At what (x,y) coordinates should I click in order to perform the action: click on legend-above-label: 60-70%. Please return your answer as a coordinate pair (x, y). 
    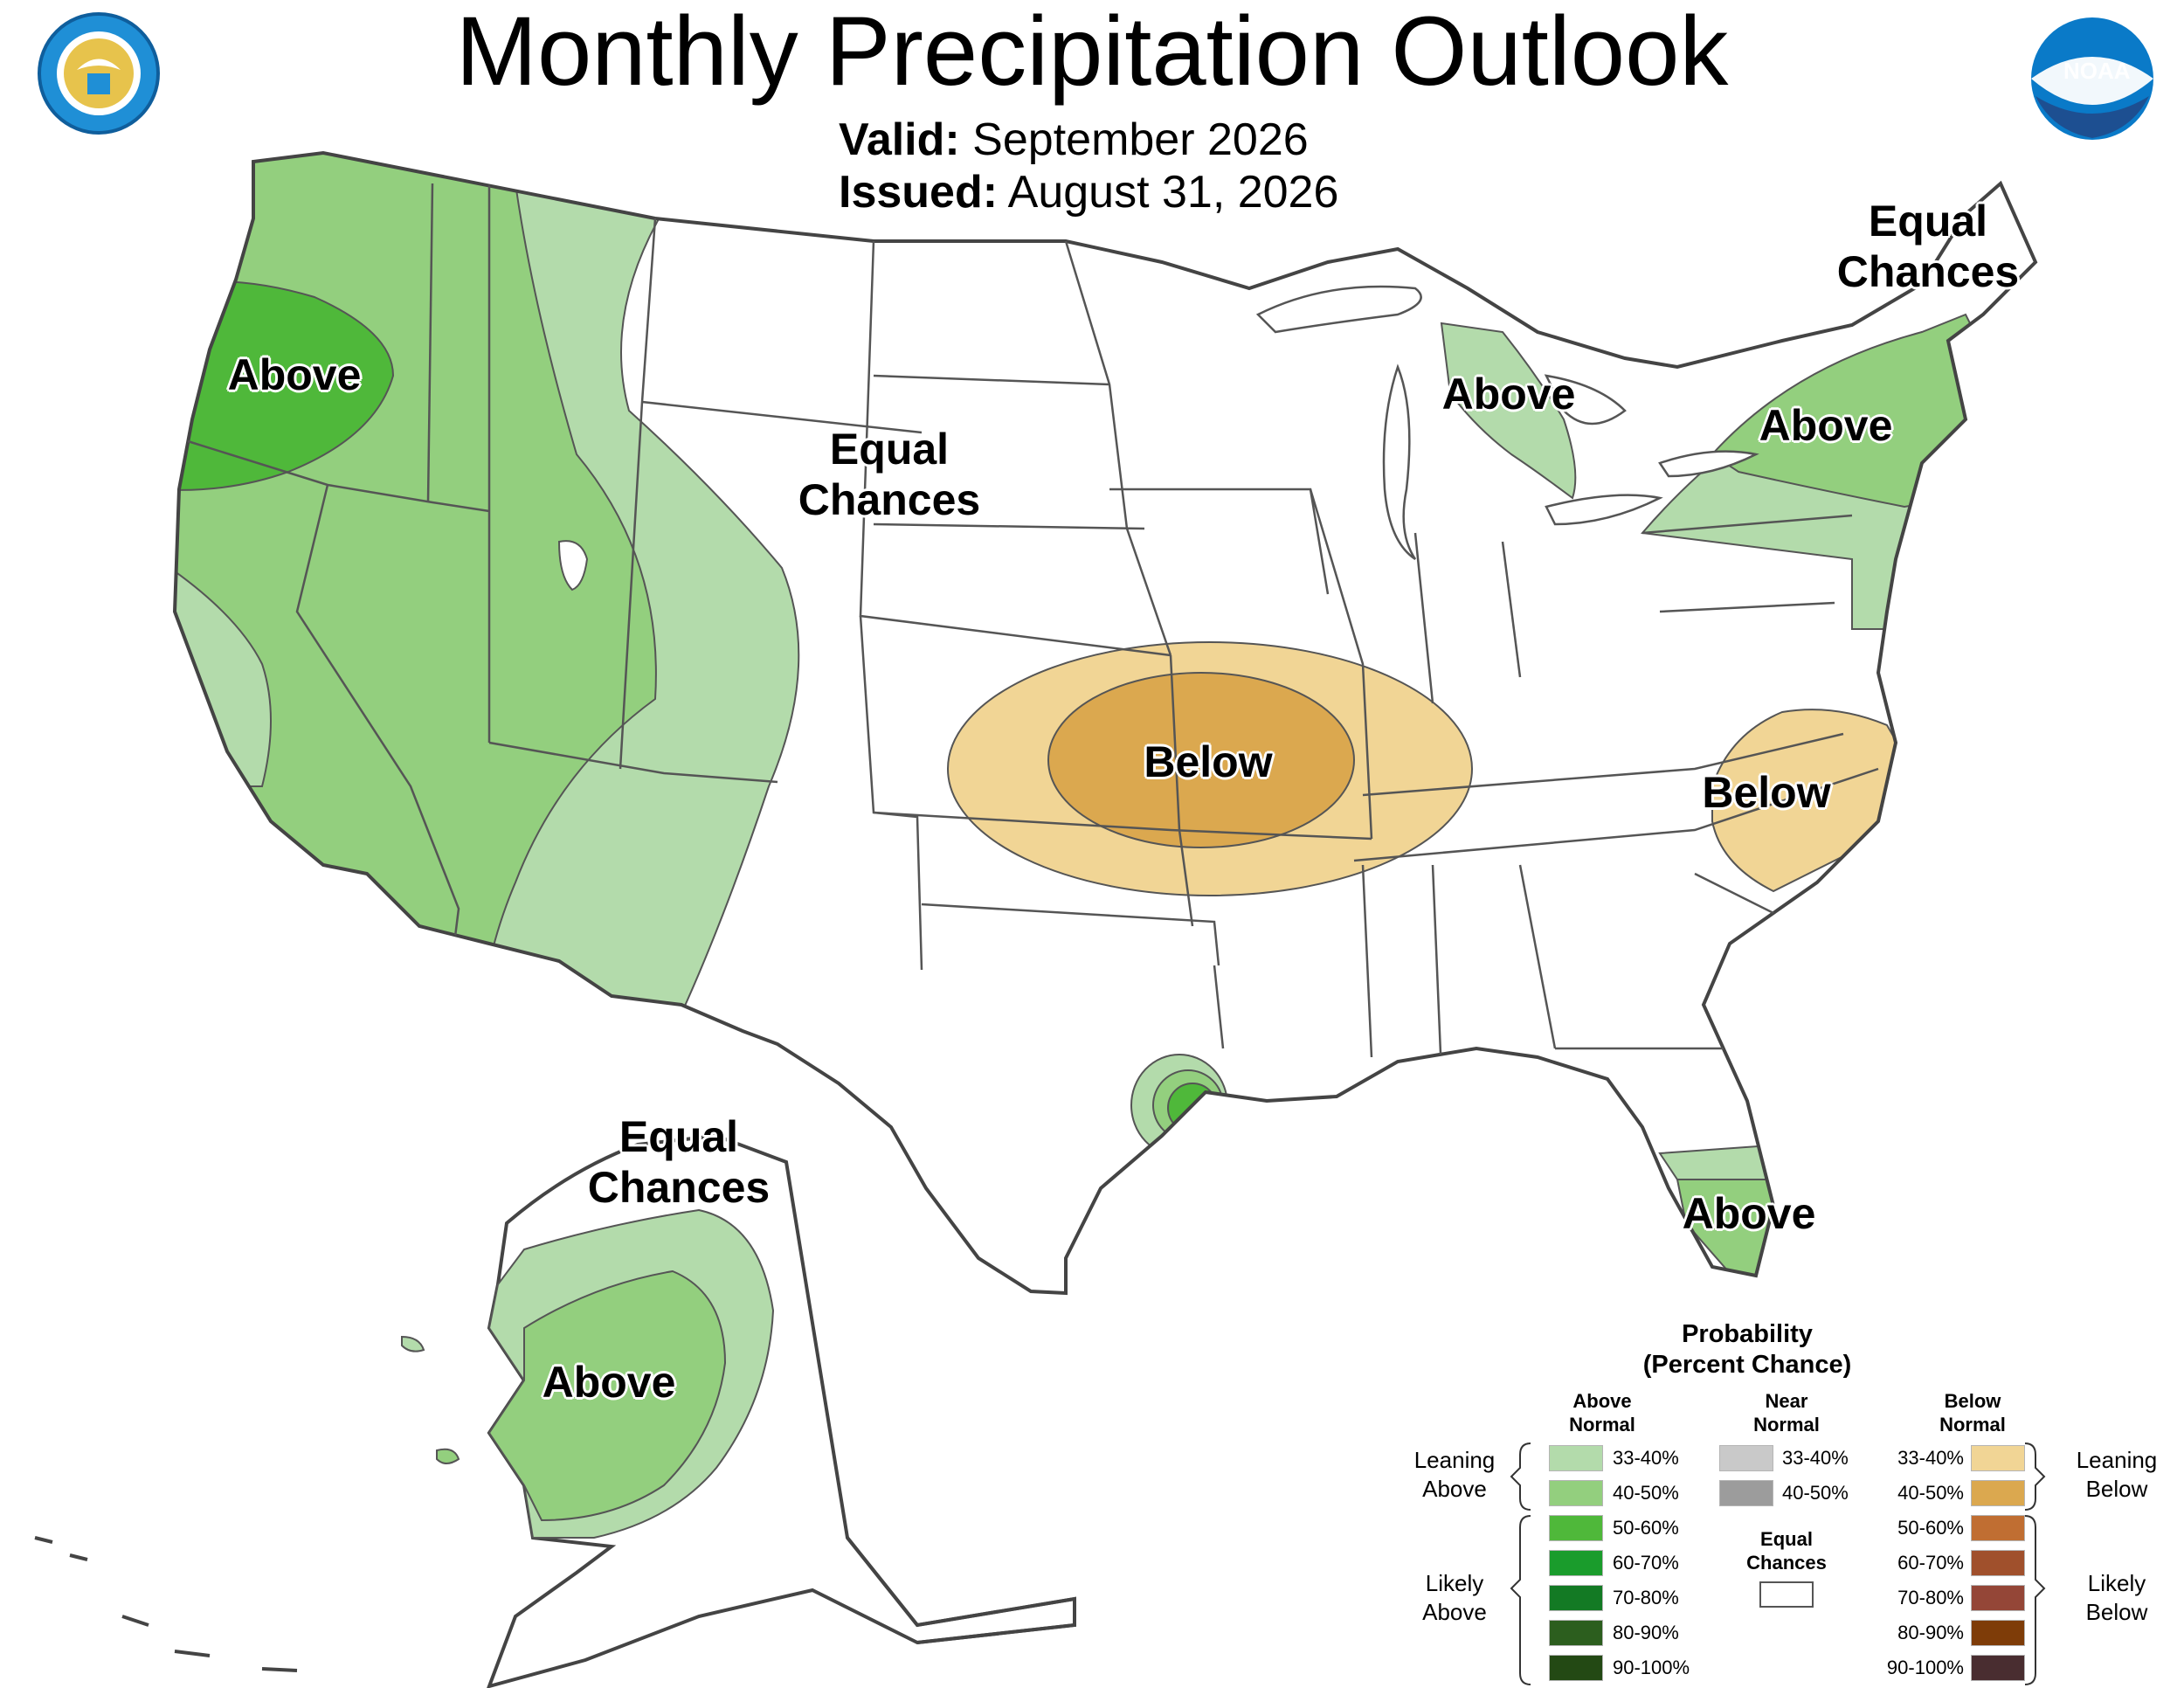
    Looking at the image, I should click on (1646, 1563).